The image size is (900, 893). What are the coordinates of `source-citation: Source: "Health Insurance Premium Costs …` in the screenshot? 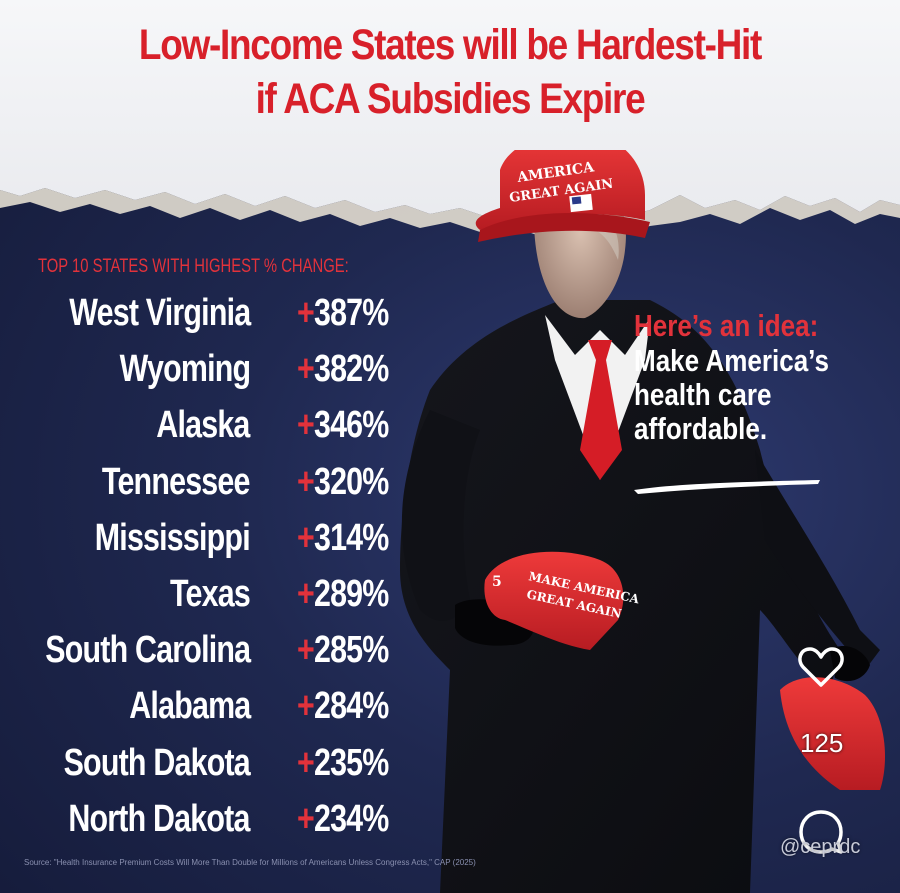 It's located at (250, 862).